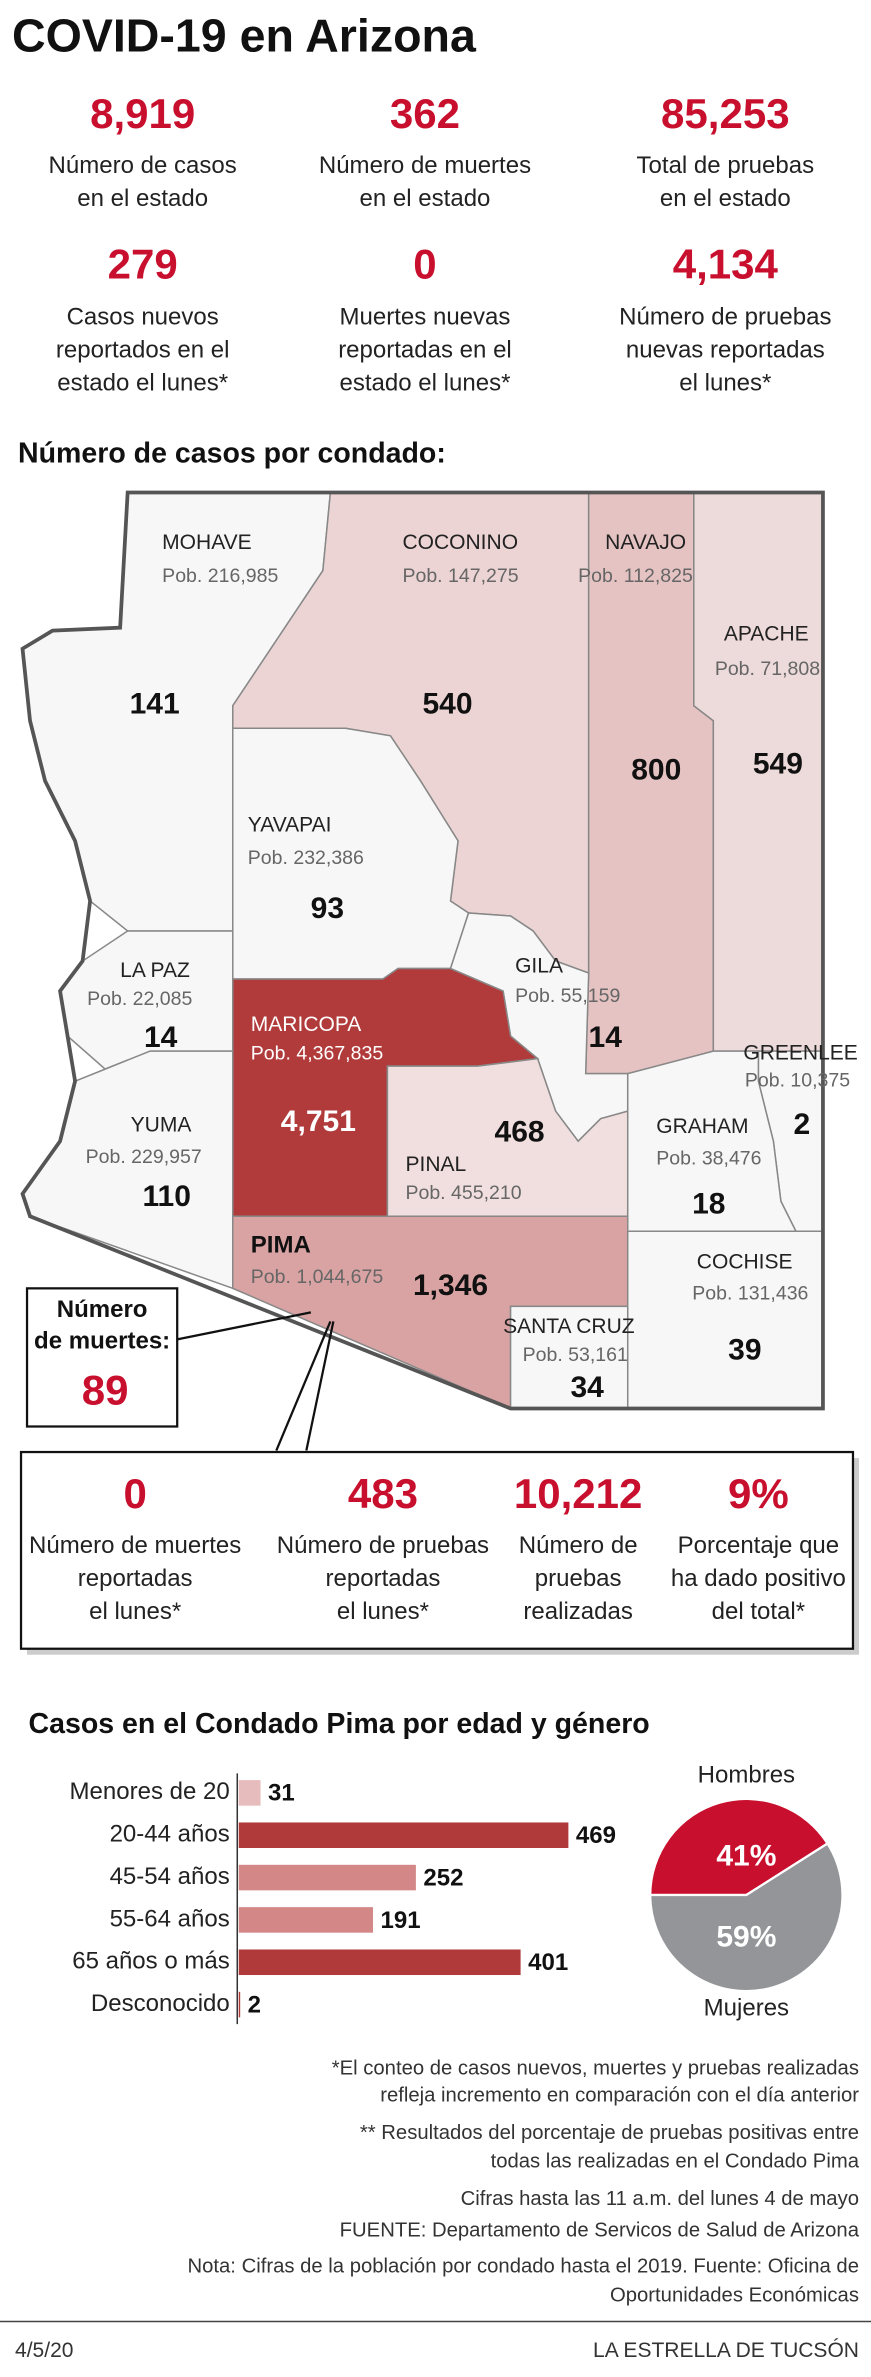  I want to click on pima-stat-label: reportadas, so click(383, 1578).